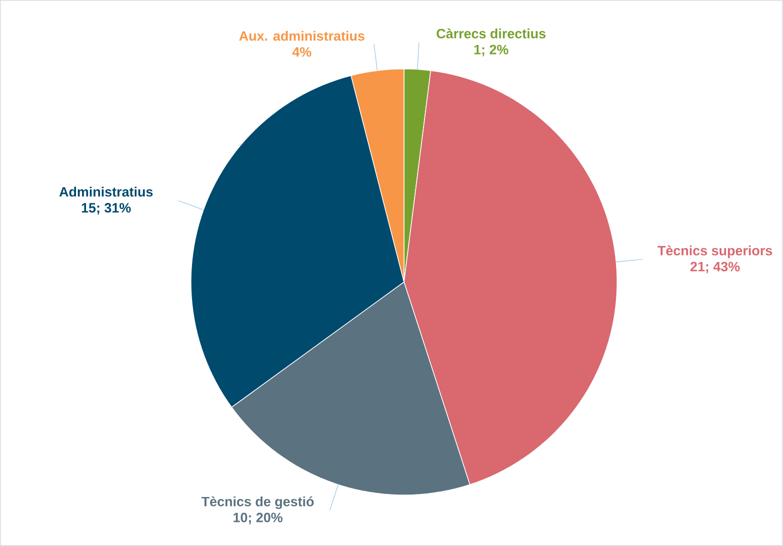  What do you see at coordinates (715, 268) in the screenshot?
I see `data-label: 21; 43%` at bounding box center [715, 268].